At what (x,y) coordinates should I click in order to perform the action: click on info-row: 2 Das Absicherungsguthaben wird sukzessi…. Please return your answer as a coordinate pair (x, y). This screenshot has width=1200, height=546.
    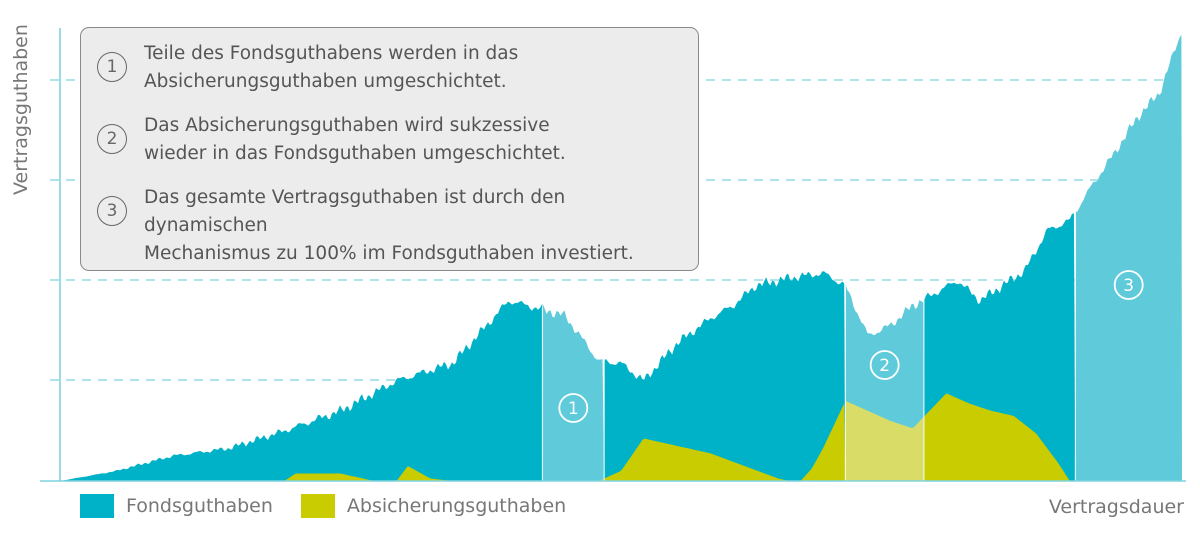
    Looking at the image, I should click on (390, 140).